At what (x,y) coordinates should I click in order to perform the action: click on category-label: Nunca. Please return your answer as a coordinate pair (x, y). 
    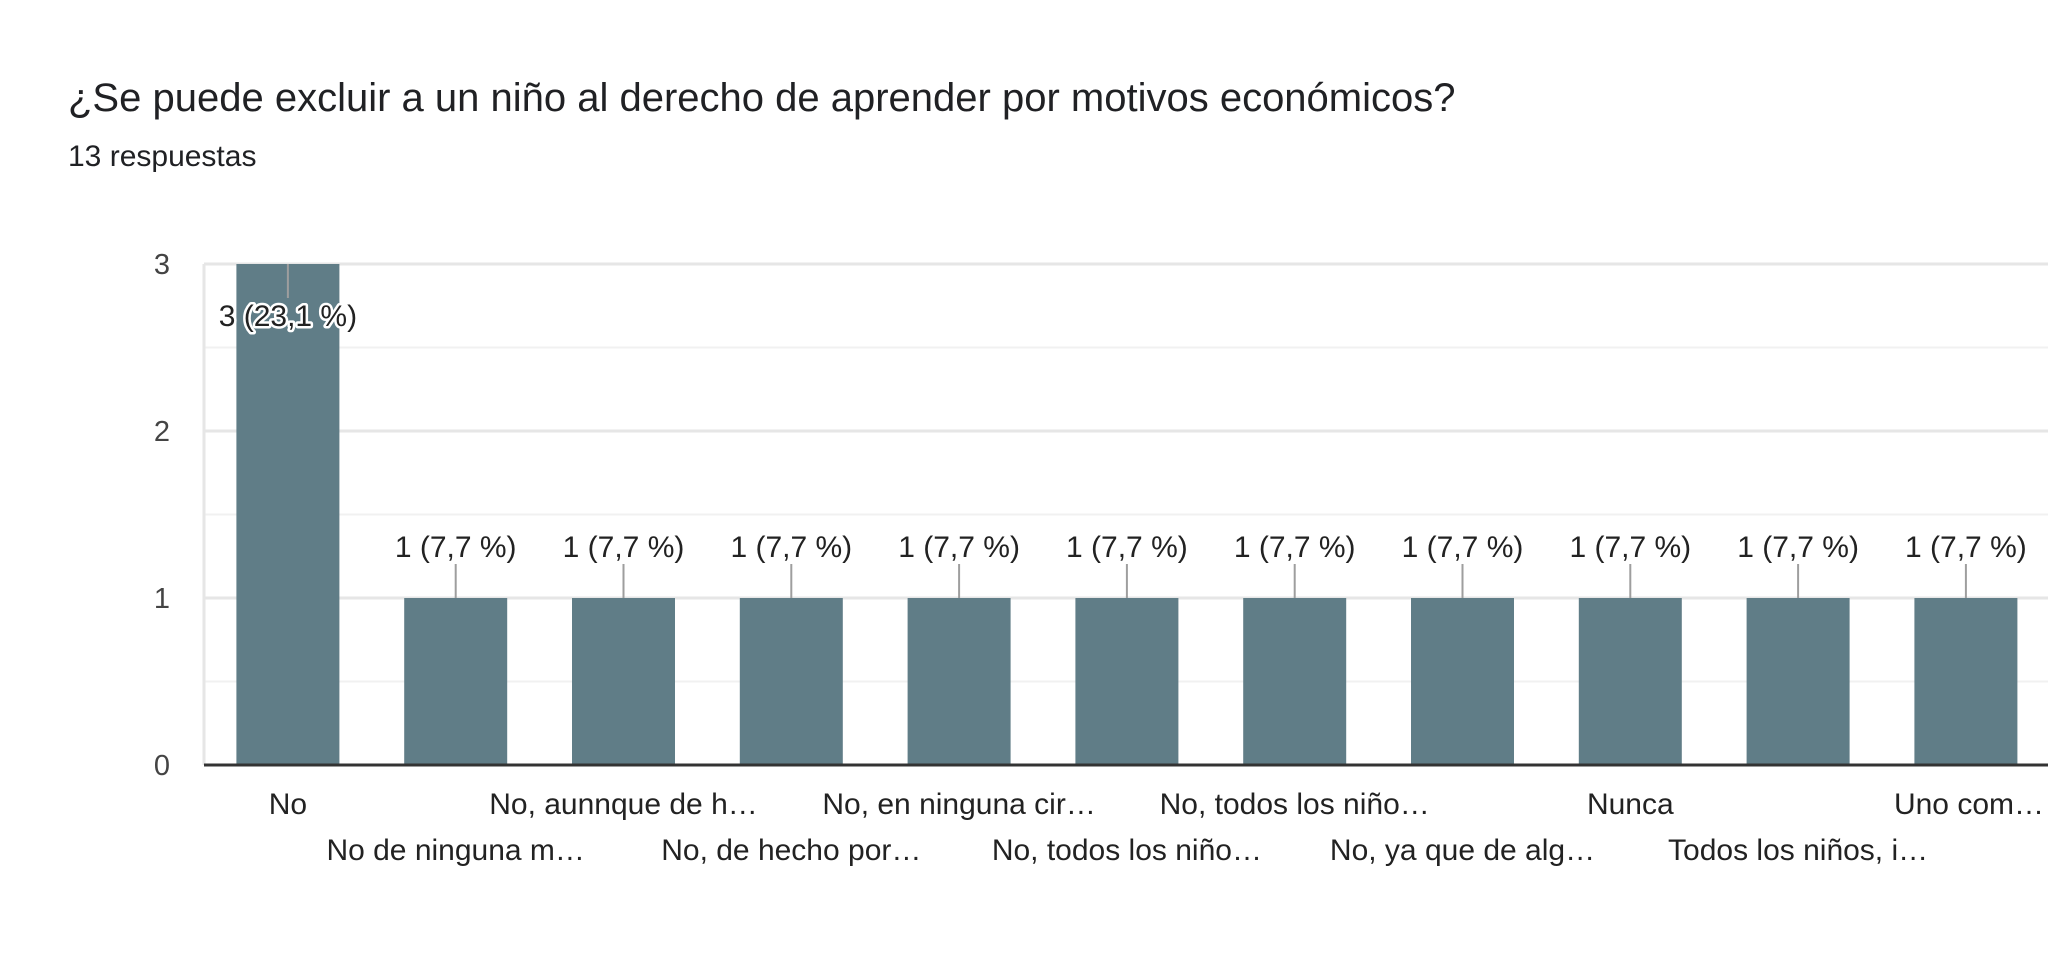
    Looking at the image, I should click on (1630, 804).